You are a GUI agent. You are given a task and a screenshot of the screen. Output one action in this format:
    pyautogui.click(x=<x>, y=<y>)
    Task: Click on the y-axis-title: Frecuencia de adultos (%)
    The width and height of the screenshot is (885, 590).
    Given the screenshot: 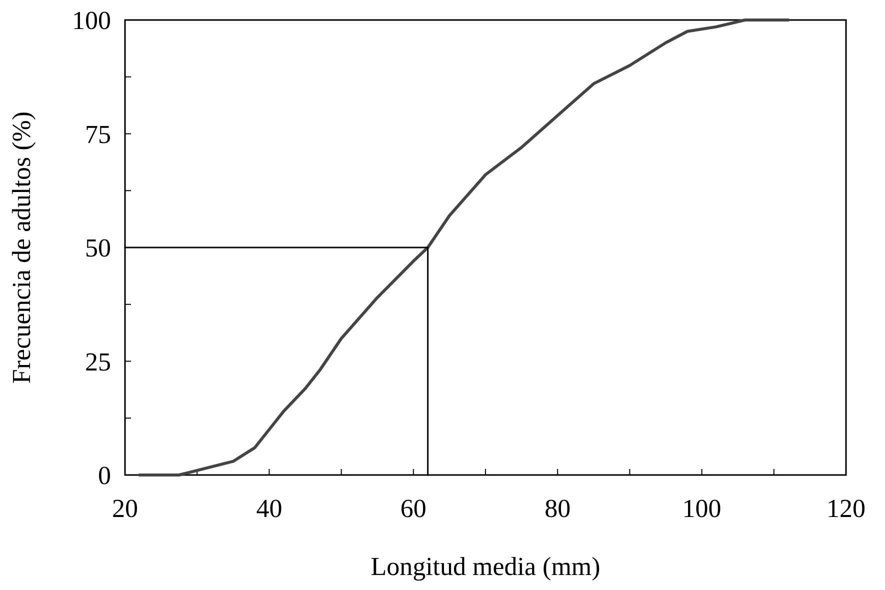 What is the action you would take?
    pyautogui.click(x=21, y=247)
    